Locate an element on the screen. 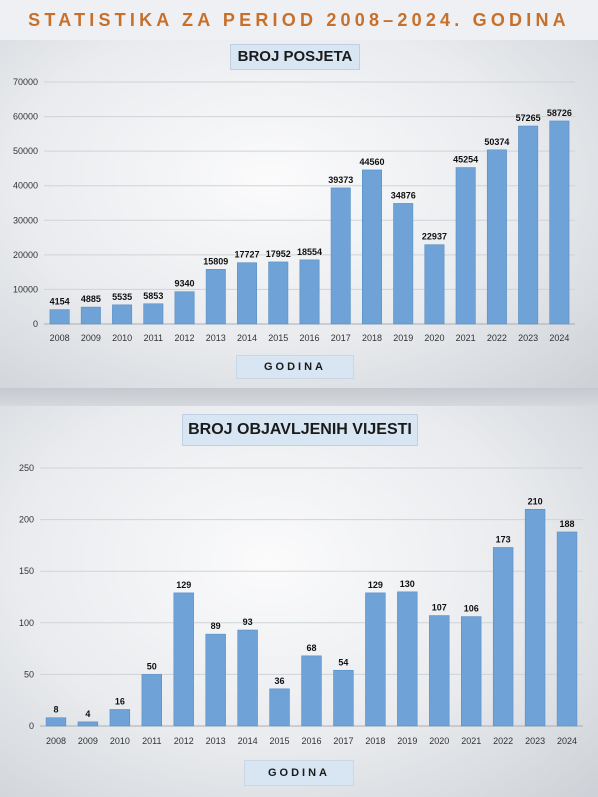  data-label: 16 is located at coordinates (120, 701).